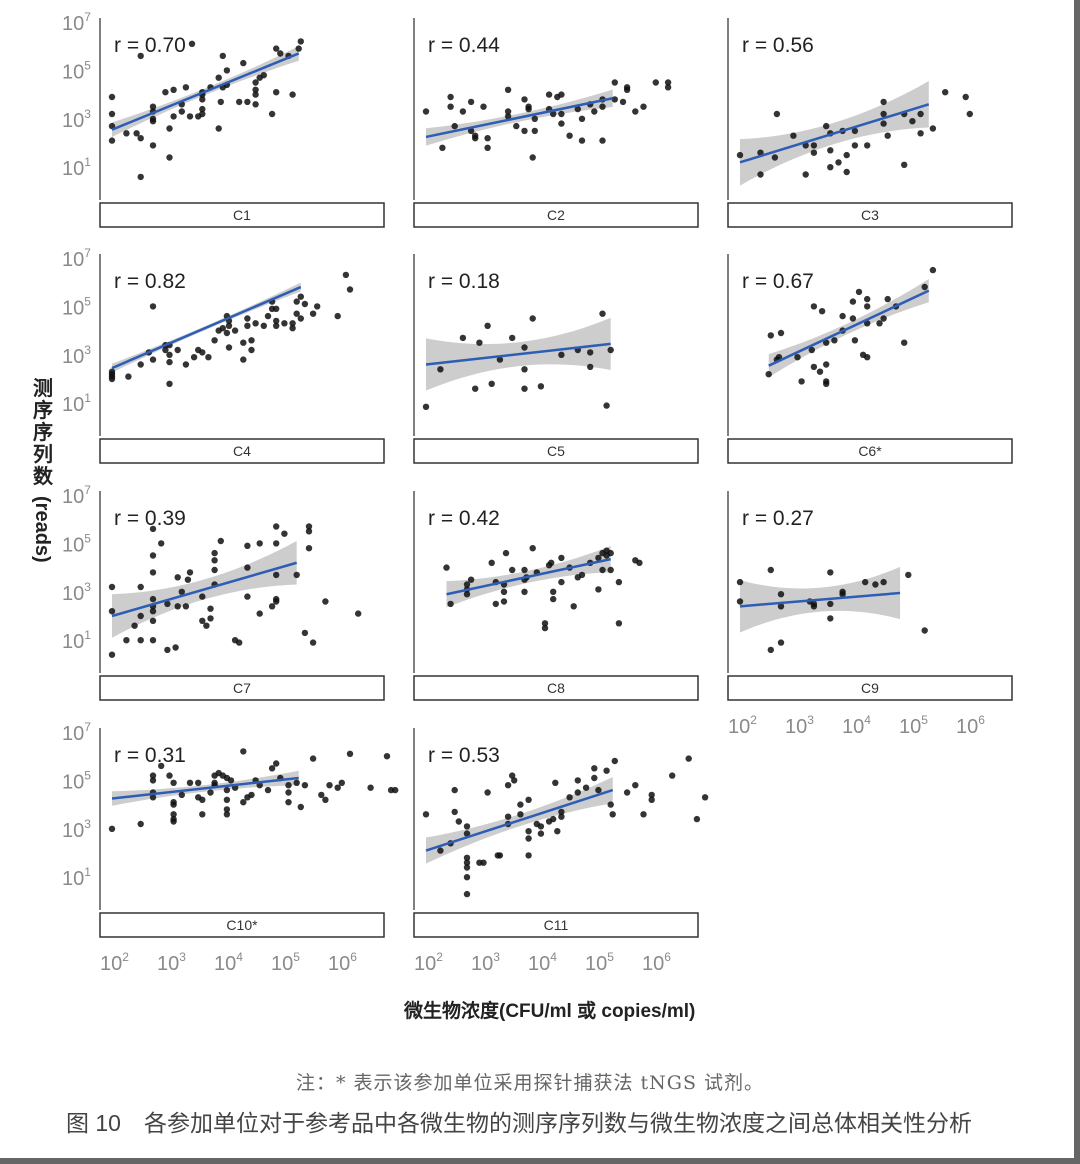  I want to click on r-value-label: r = 0.44, so click(464, 45).